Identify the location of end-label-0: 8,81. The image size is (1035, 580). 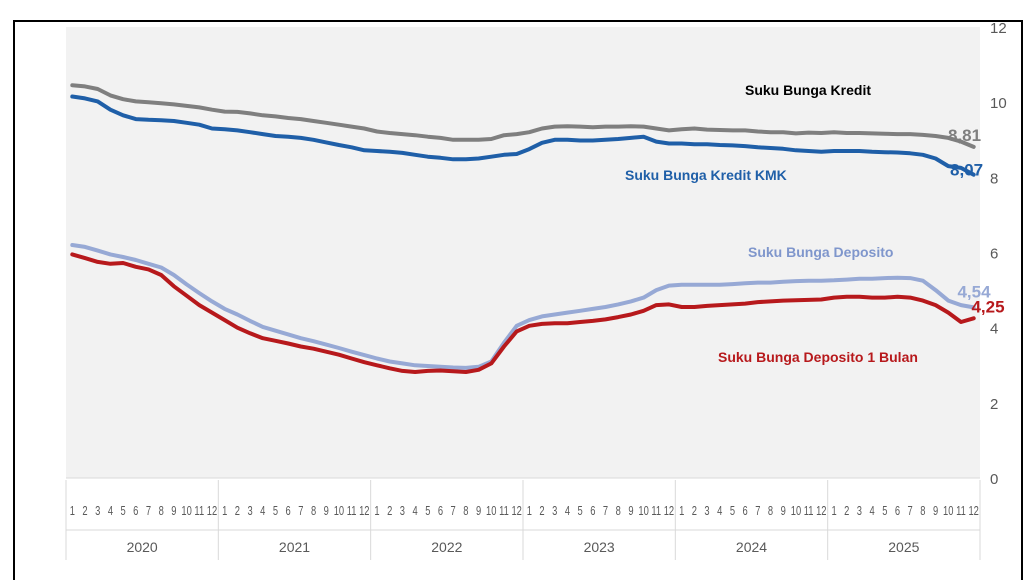
(964, 135).